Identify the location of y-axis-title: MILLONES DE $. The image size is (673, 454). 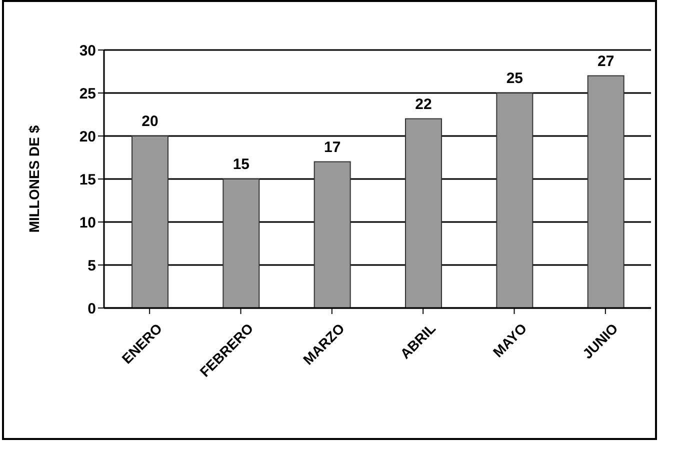
(34, 179).